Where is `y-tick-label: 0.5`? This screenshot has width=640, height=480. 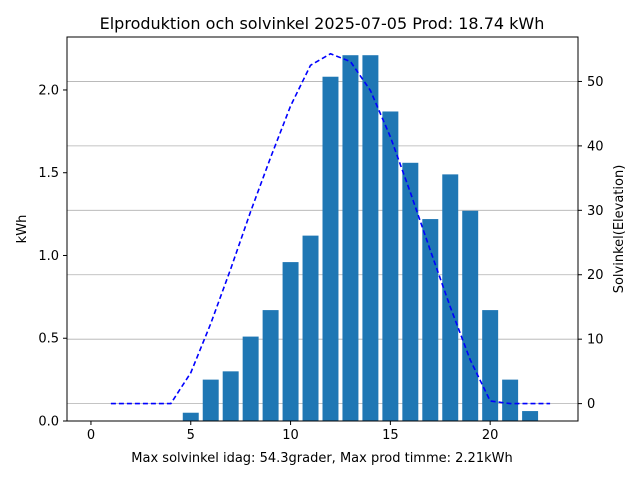 y-tick-label: 0.5 is located at coordinates (48, 339).